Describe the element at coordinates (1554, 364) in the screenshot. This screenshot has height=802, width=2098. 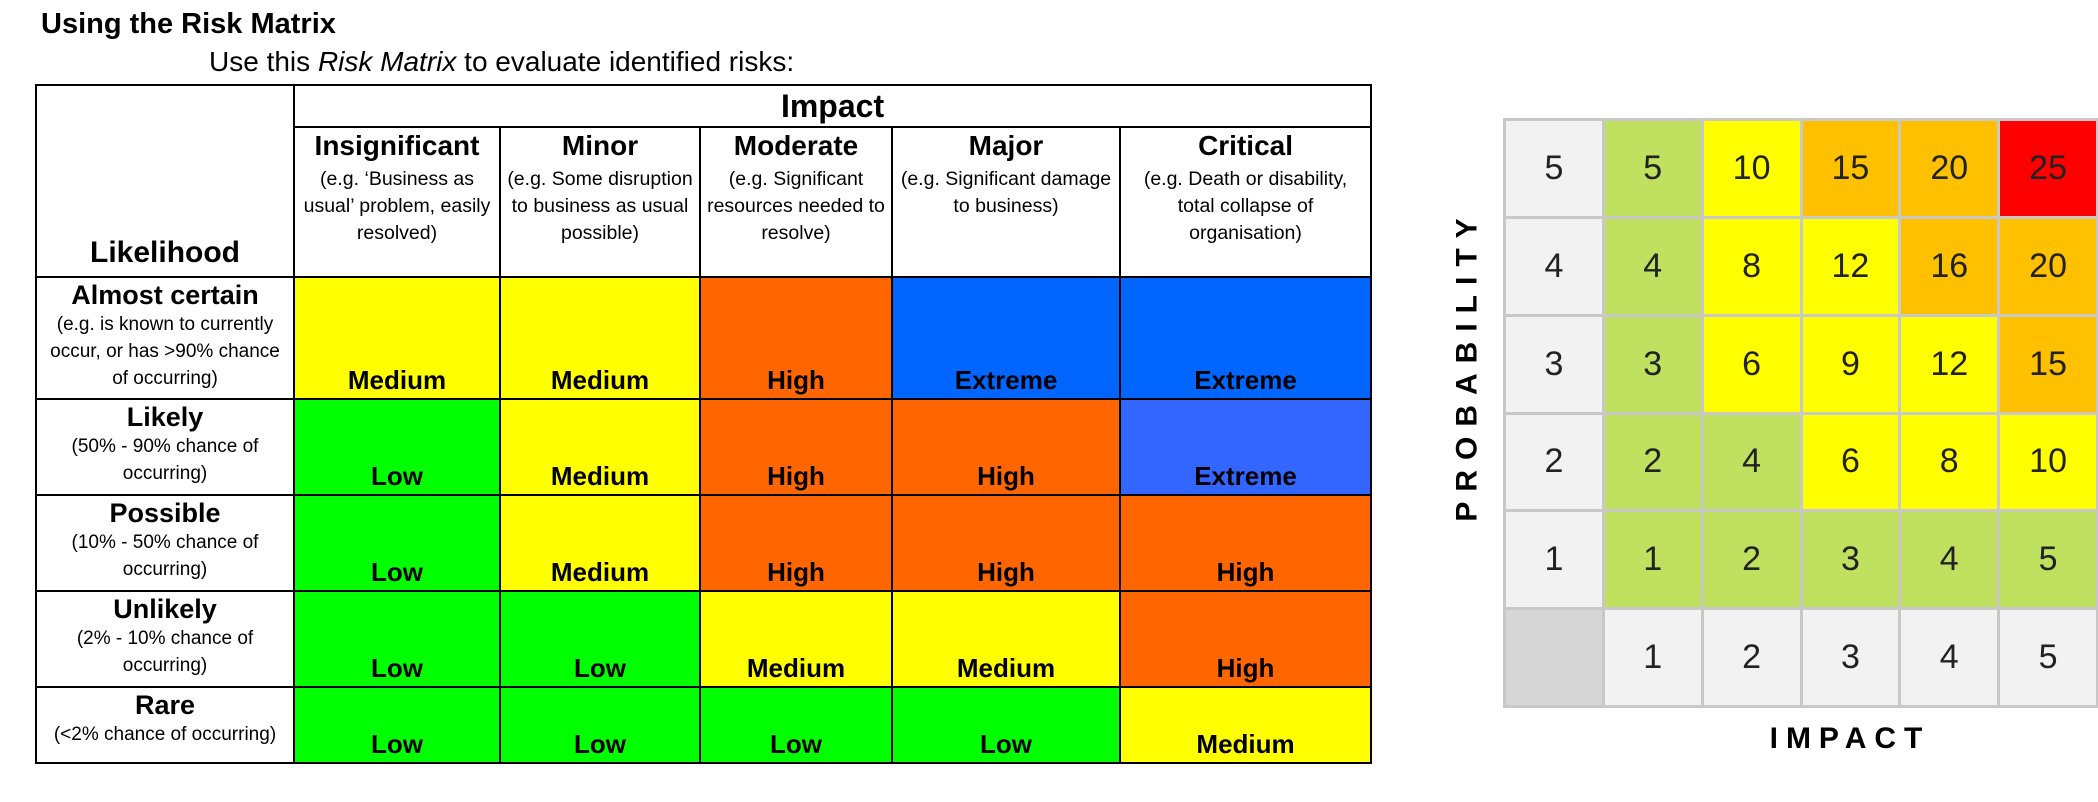
I see `probability-level-cell: 3` at that location.